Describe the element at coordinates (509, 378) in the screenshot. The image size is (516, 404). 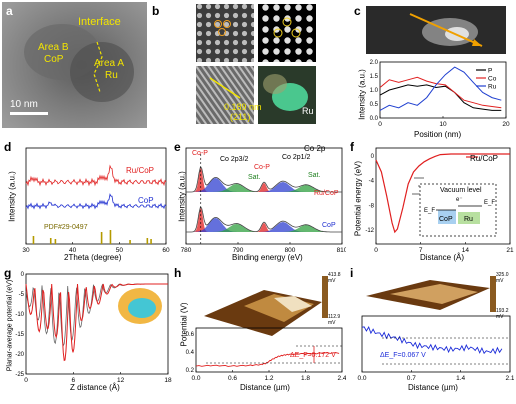
I see `i-xtick-label: 2.1` at that location.